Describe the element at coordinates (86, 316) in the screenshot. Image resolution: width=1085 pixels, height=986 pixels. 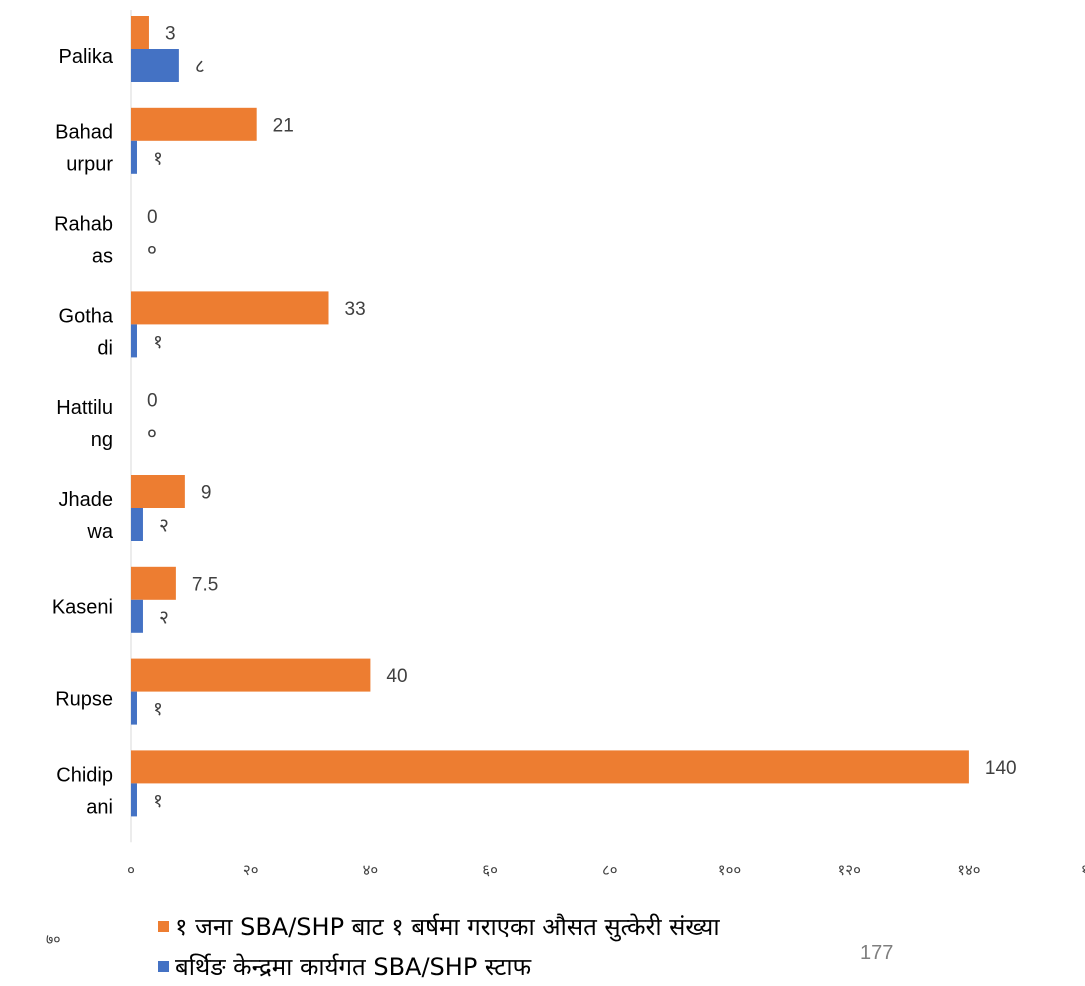
I see `category-label: Gotha` at that location.